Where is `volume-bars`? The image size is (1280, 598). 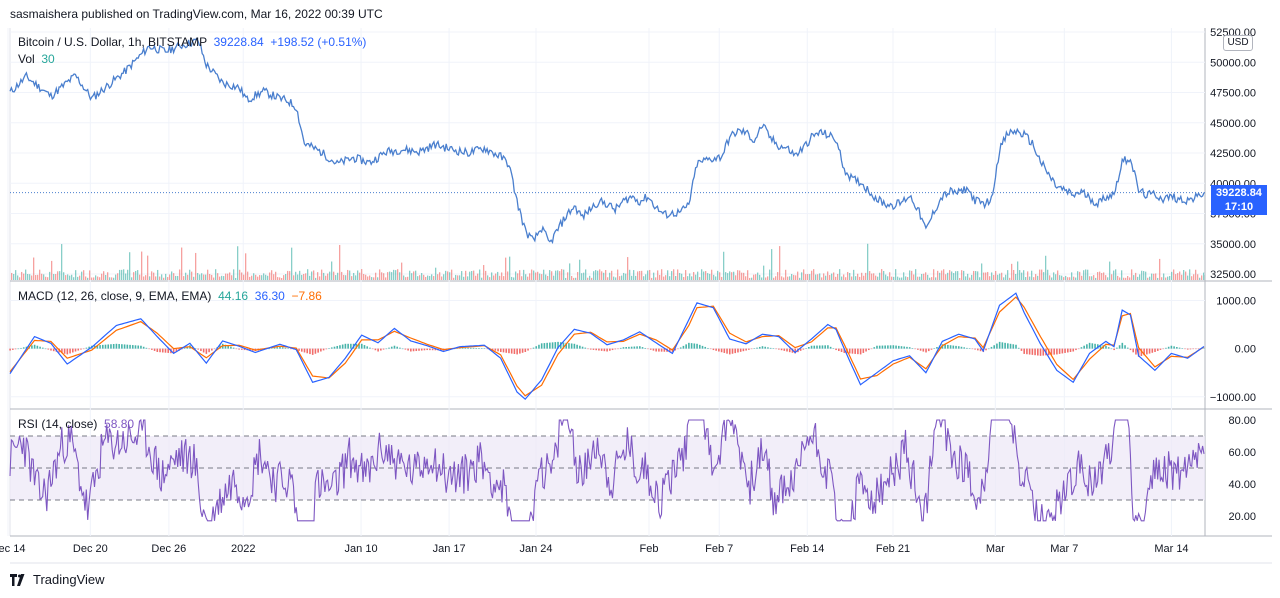
volume-bars is located at coordinates (608, 261).